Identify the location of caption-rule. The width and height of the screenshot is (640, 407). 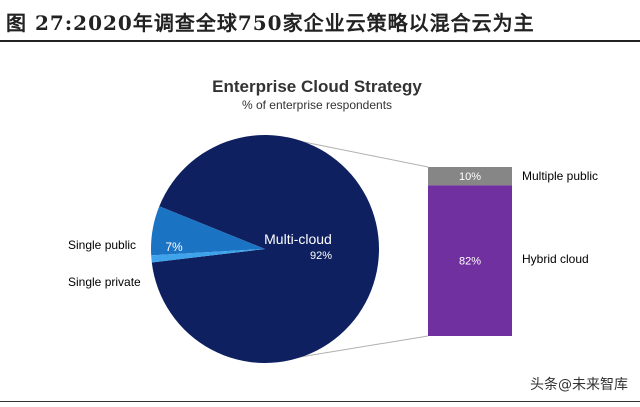
(320, 41).